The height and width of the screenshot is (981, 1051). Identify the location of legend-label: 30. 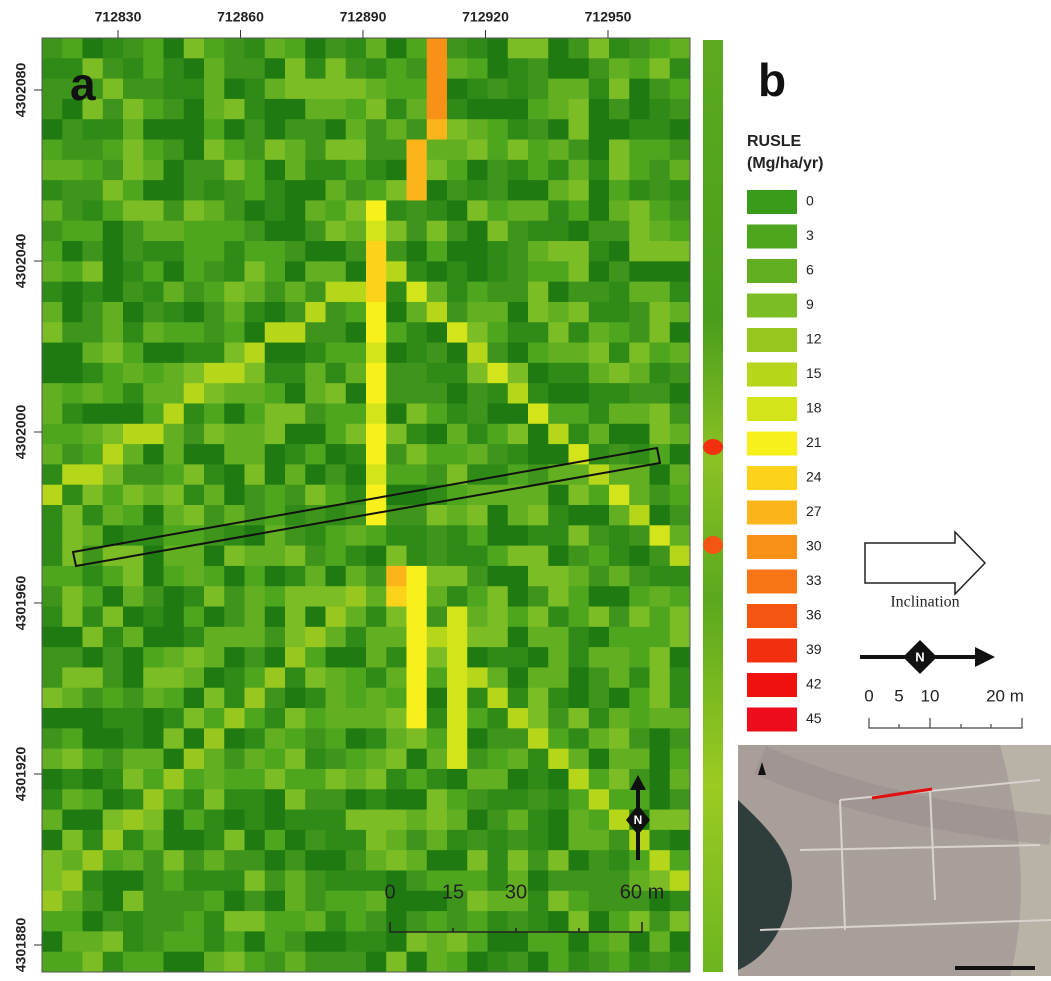
(814, 546).